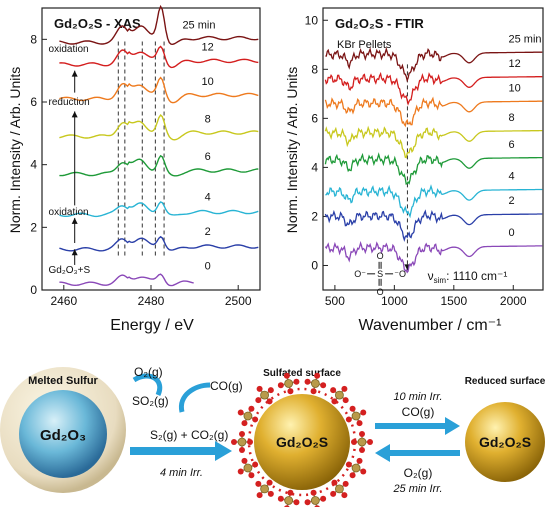  I want to click on gd2o2s-reduced-label: Gd₂O₂S, so click(505, 442).